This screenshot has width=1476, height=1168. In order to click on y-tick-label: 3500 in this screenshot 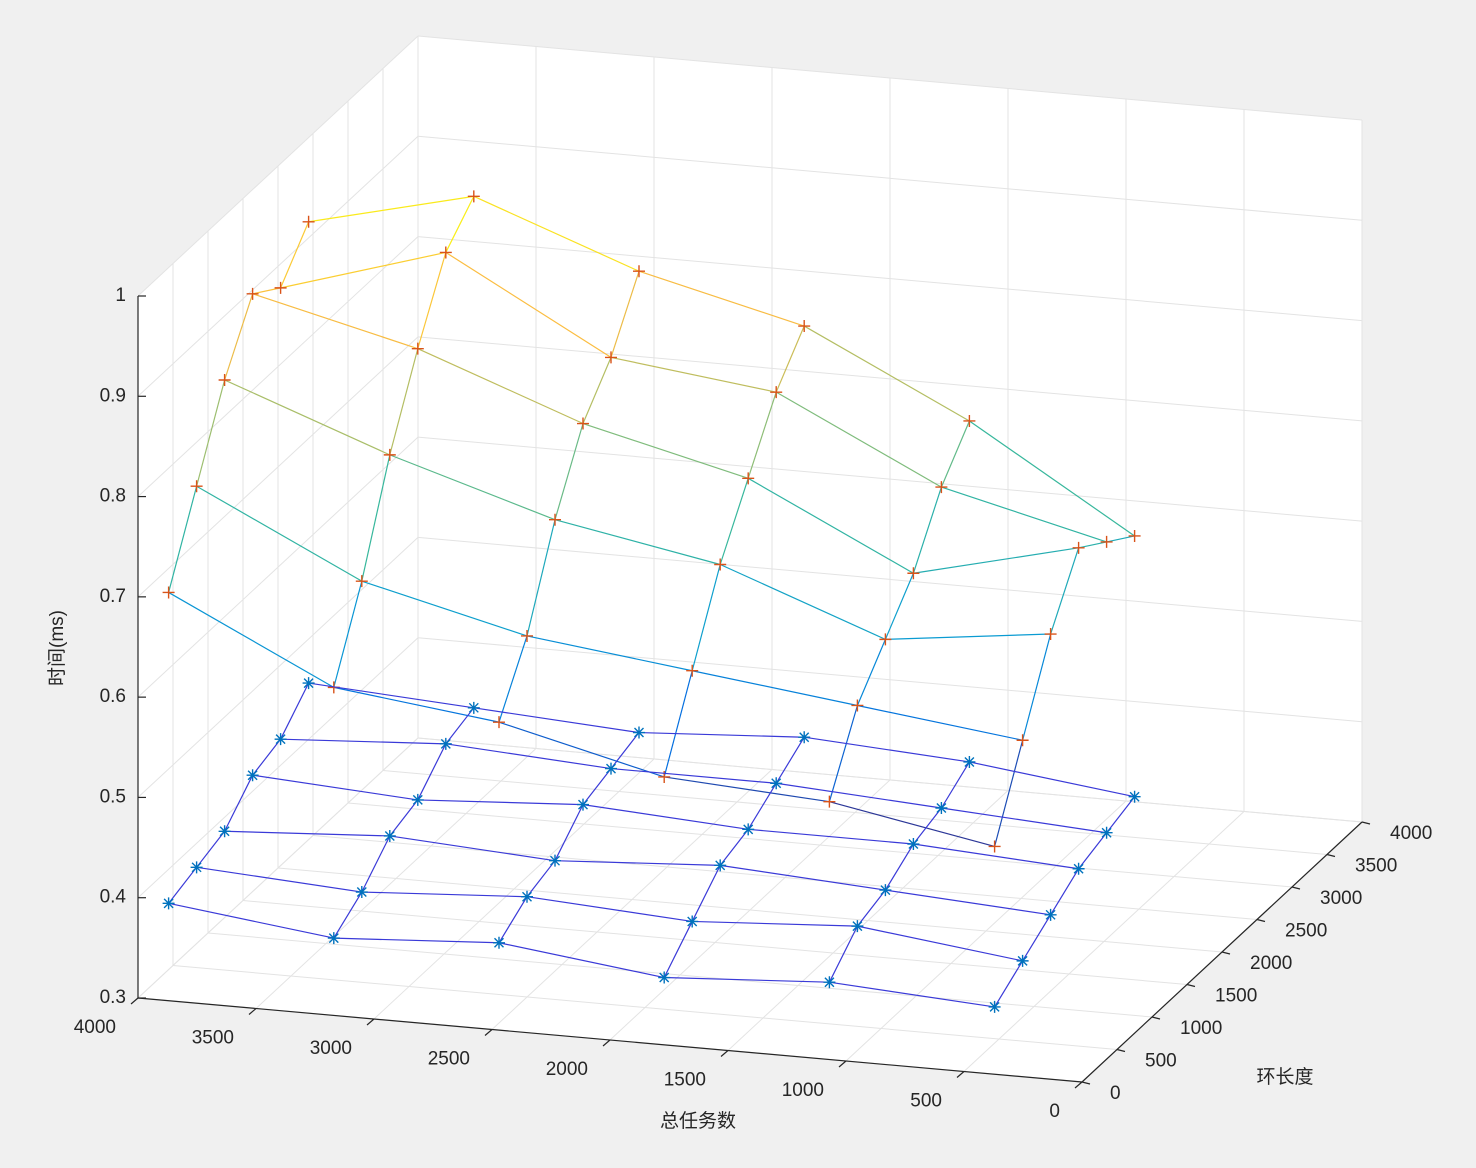, I will do `click(1376, 866)`.